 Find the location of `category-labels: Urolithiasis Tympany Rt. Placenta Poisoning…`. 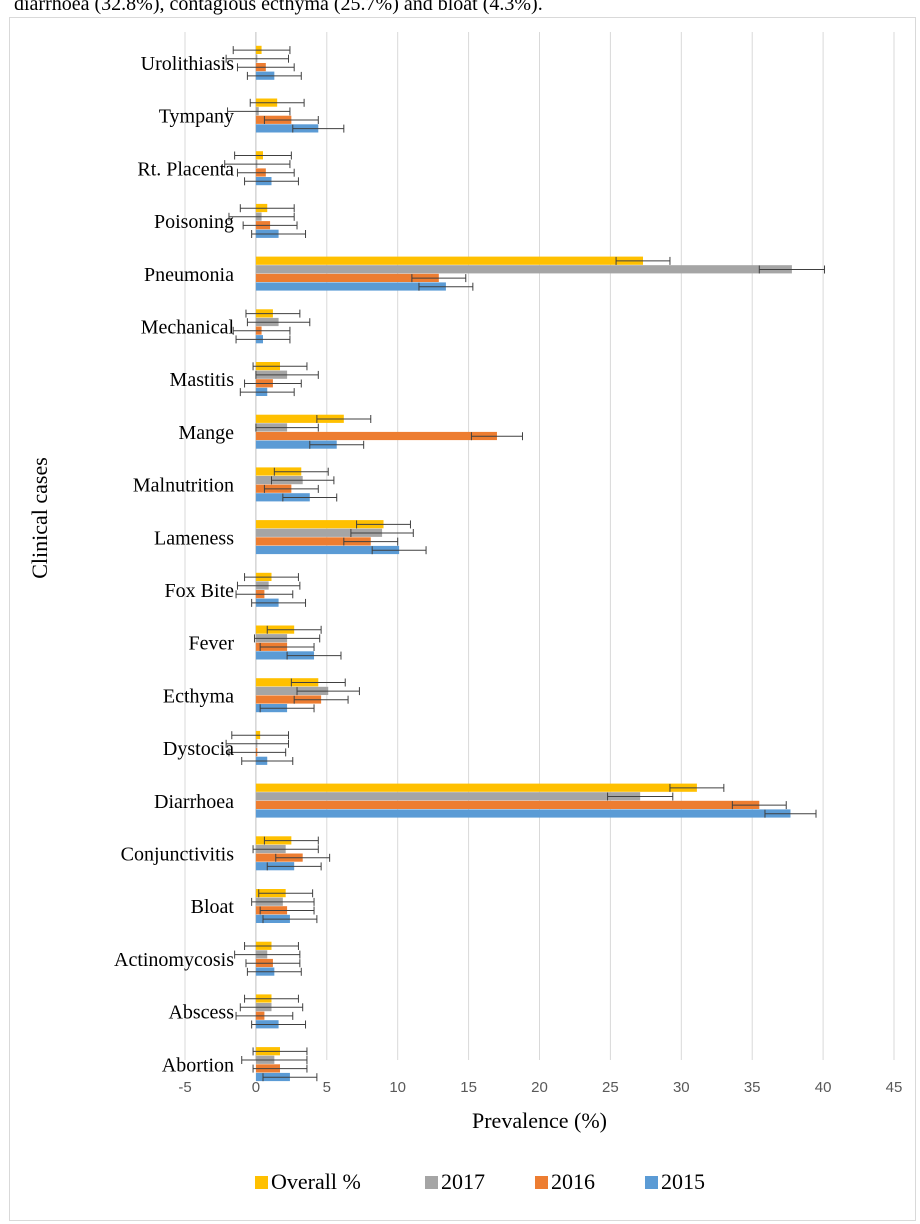

category-labels: Urolithiasis Tympany Rt. Placenta Poisoning… is located at coordinates (174, 564).